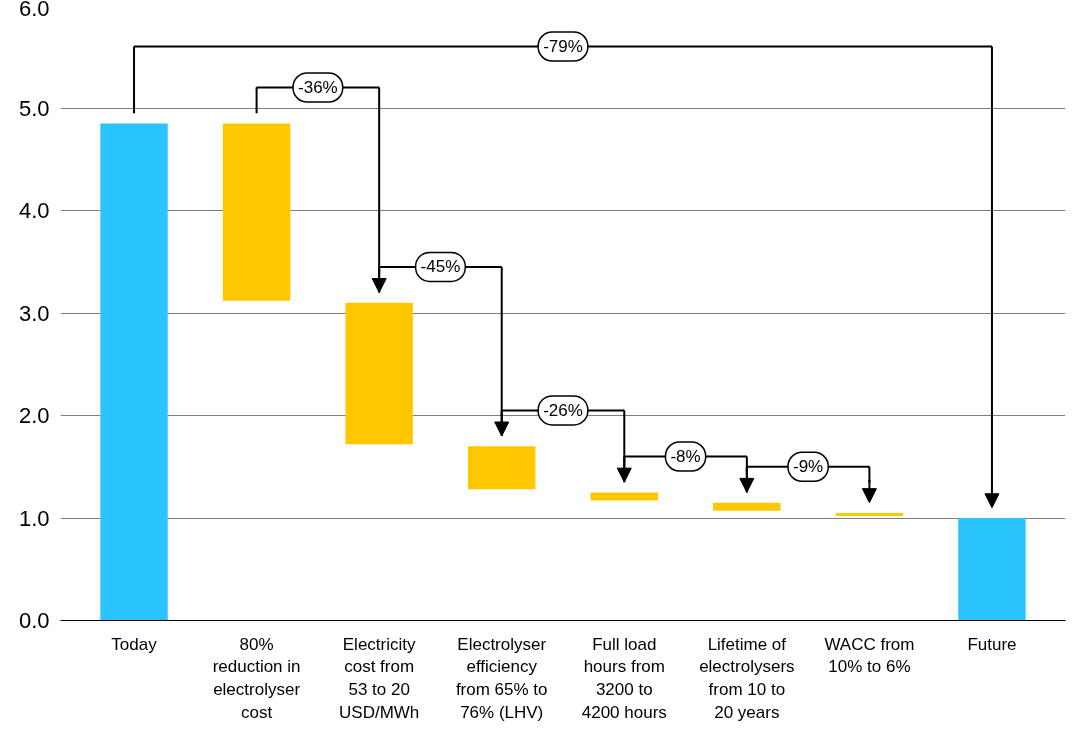 The width and height of the screenshot is (1076, 737). What do you see at coordinates (808, 467) in the screenshot?
I see `annotation: -9%` at bounding box center [808, 467].